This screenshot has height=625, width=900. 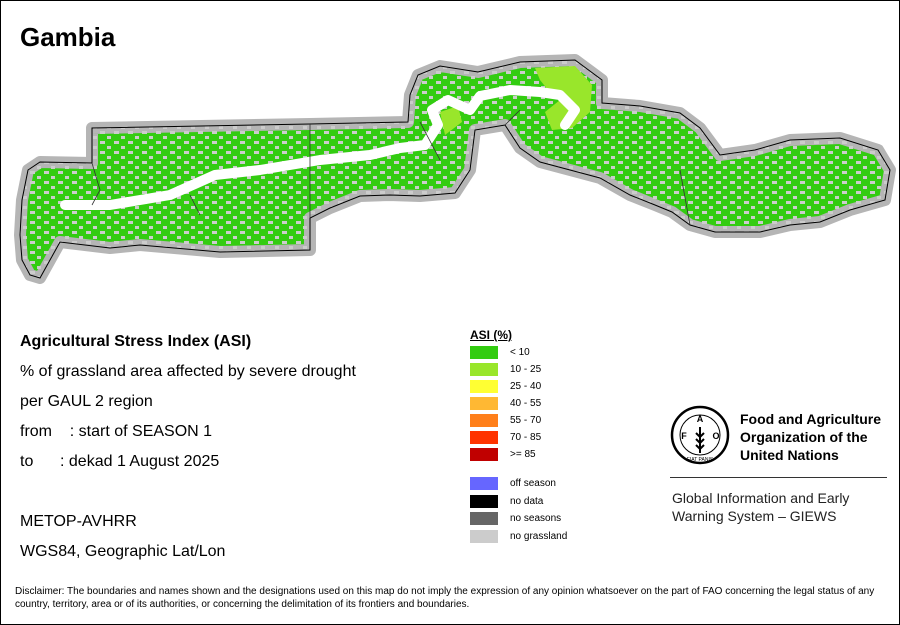 What do you see at coordinates (700, 460) in the screenshot?
I see `svg-text: FIAT PANIS` at bounding box center [700, 460].